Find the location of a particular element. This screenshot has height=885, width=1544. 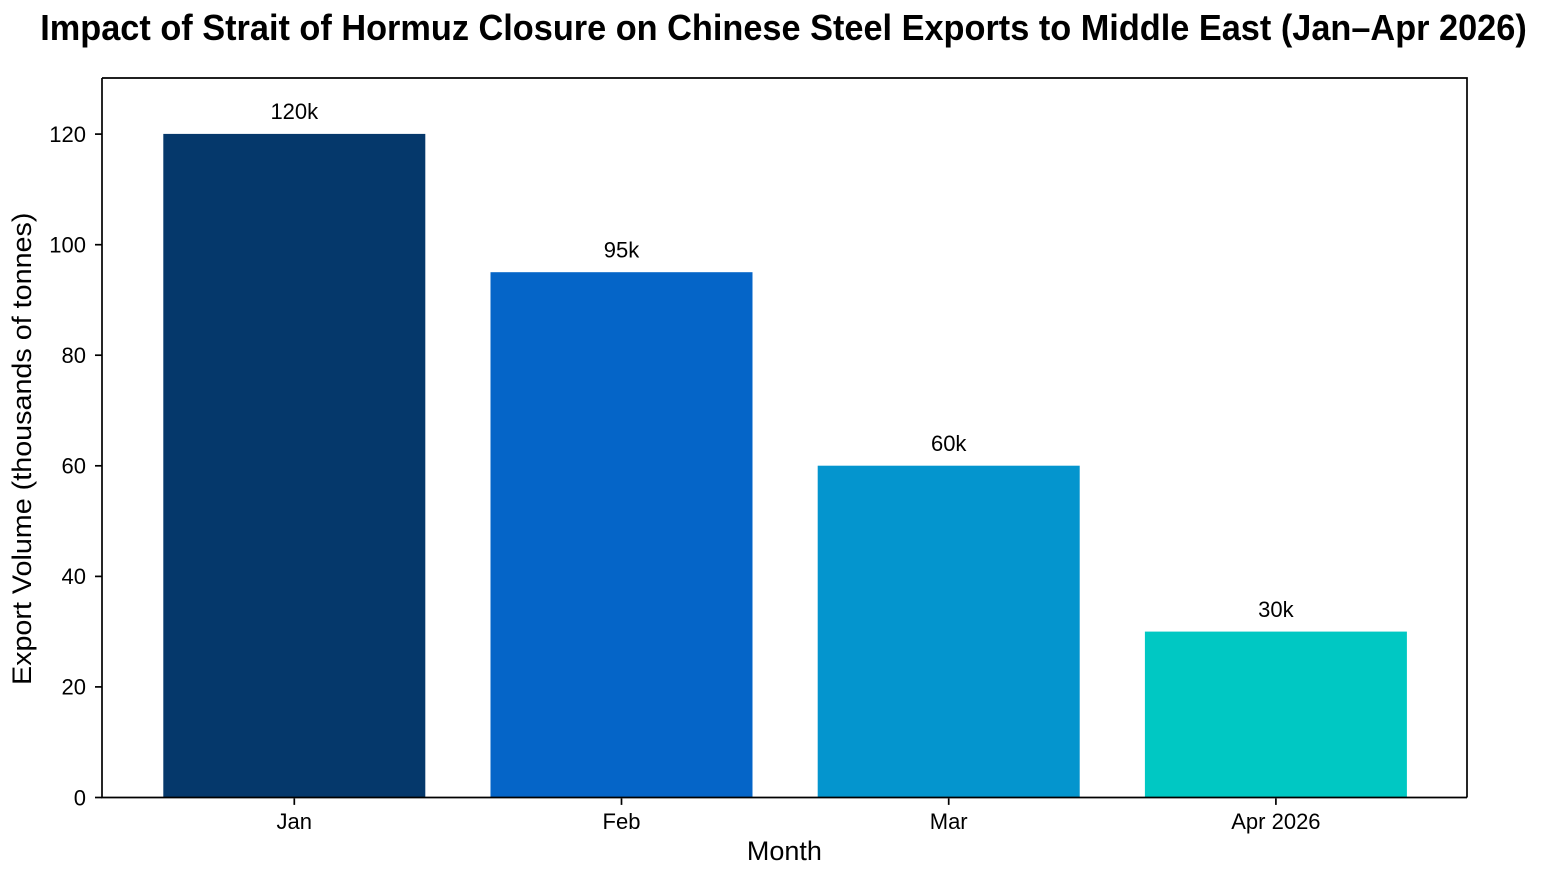

svg-text:Export Volume (thousands of to: Export Volume (thousands of tonnes) is located at coordinates (22, 449).